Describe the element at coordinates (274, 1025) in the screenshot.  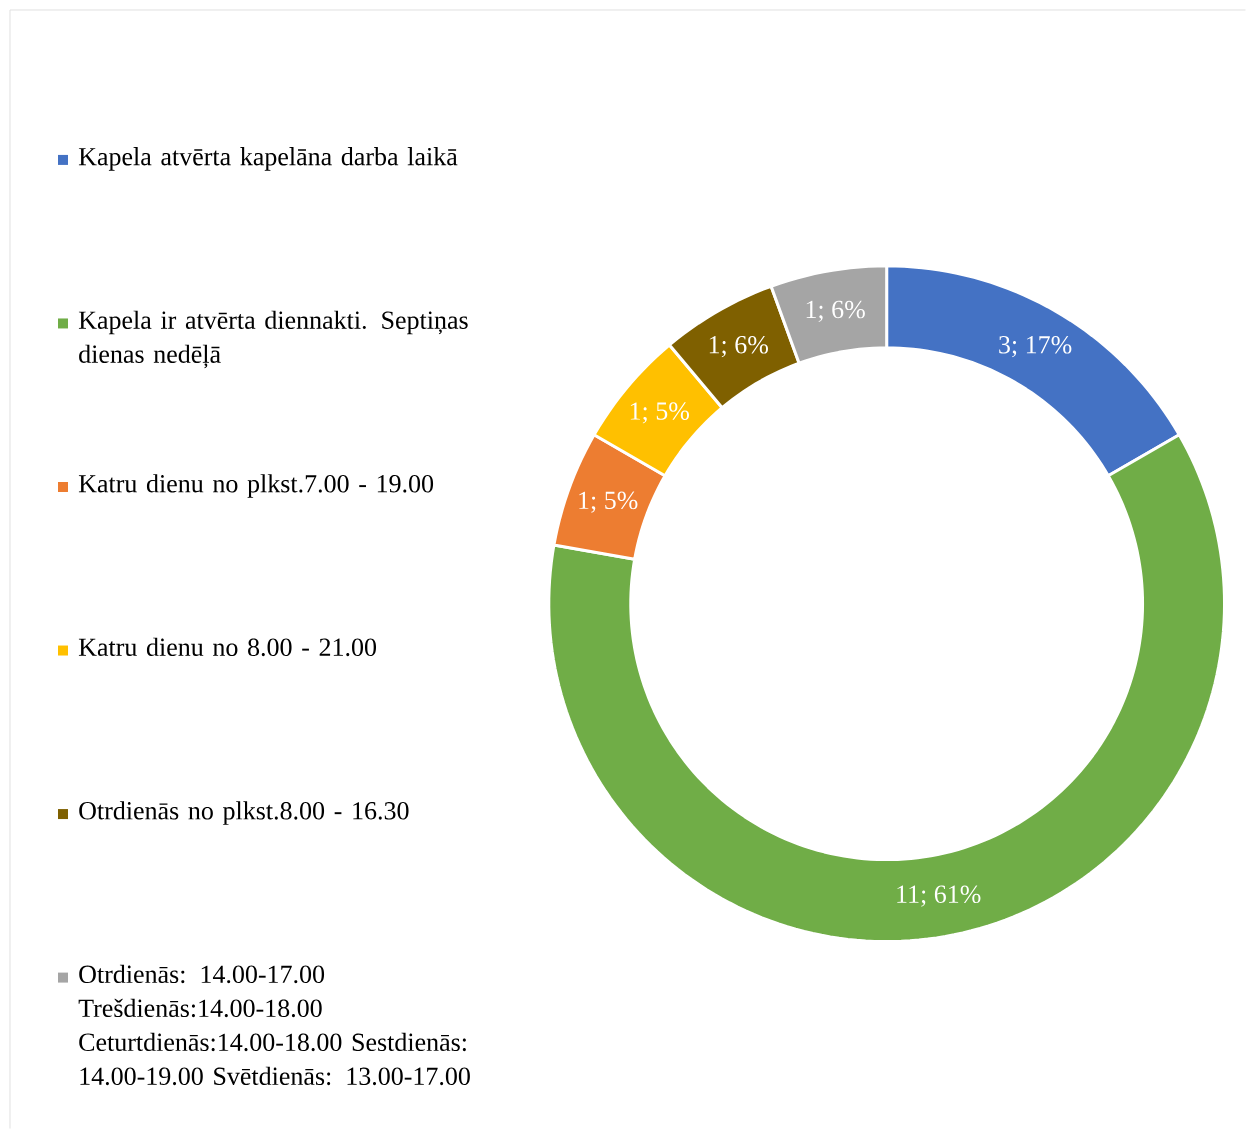
I see `legend-label: Otrdienās: 14.00-17.00 Trešdienās:14.00-18.00 Ceturtdienās:14.00-18.00 Sestdienās: 14.00-19.00 Svētdienās: 13.00-17.00` at that location.